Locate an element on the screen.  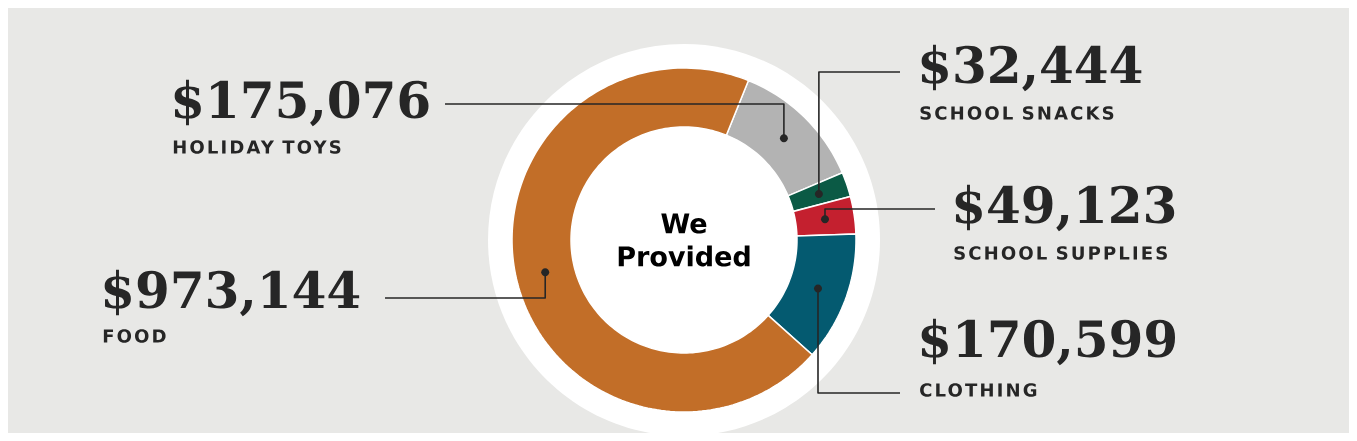
text: We Provided is located at coordinates (684, 240).